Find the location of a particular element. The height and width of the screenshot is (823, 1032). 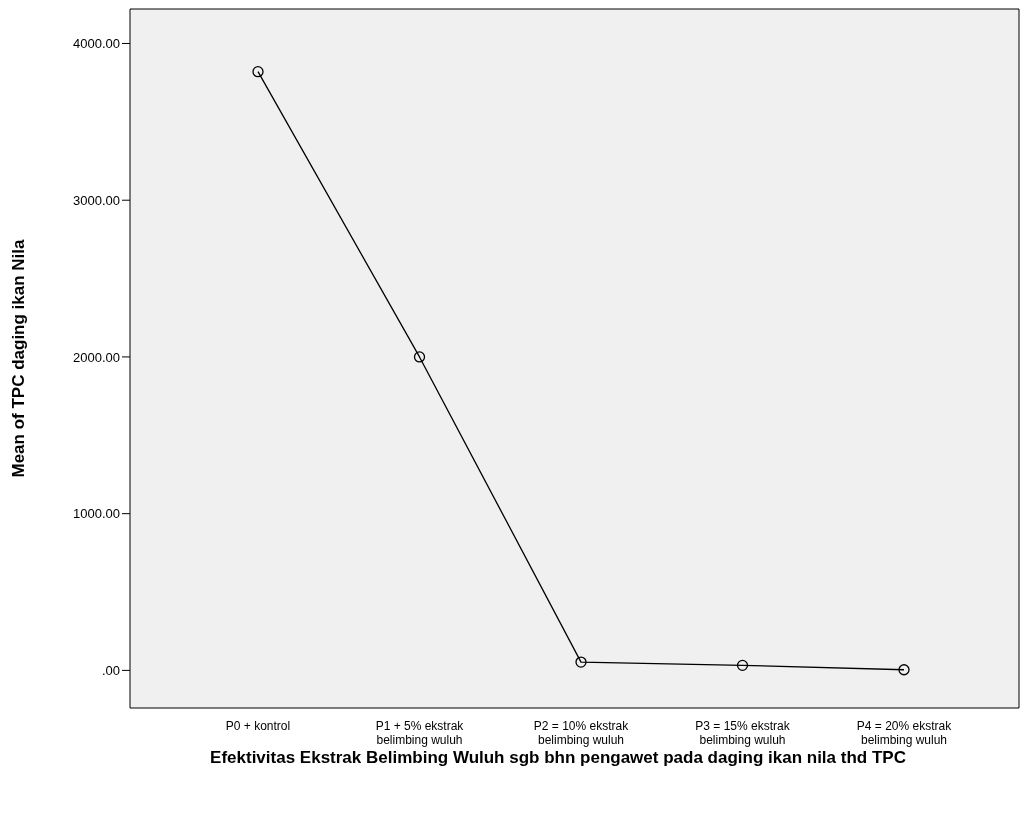

y-axis-title: Mean of TPC daging ikan Nila is located at coordinates (19, 358).